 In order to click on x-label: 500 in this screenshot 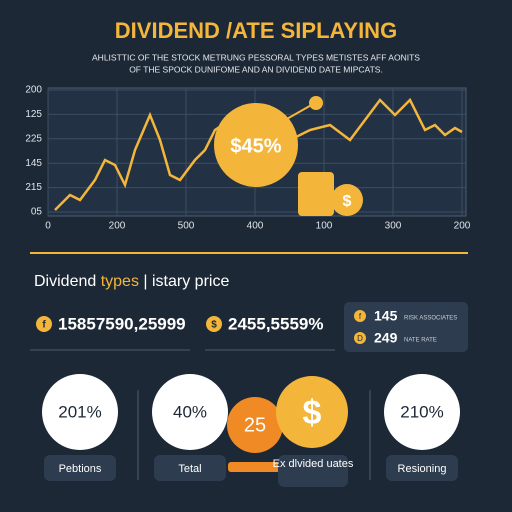, I will do `click(186, 226)`.